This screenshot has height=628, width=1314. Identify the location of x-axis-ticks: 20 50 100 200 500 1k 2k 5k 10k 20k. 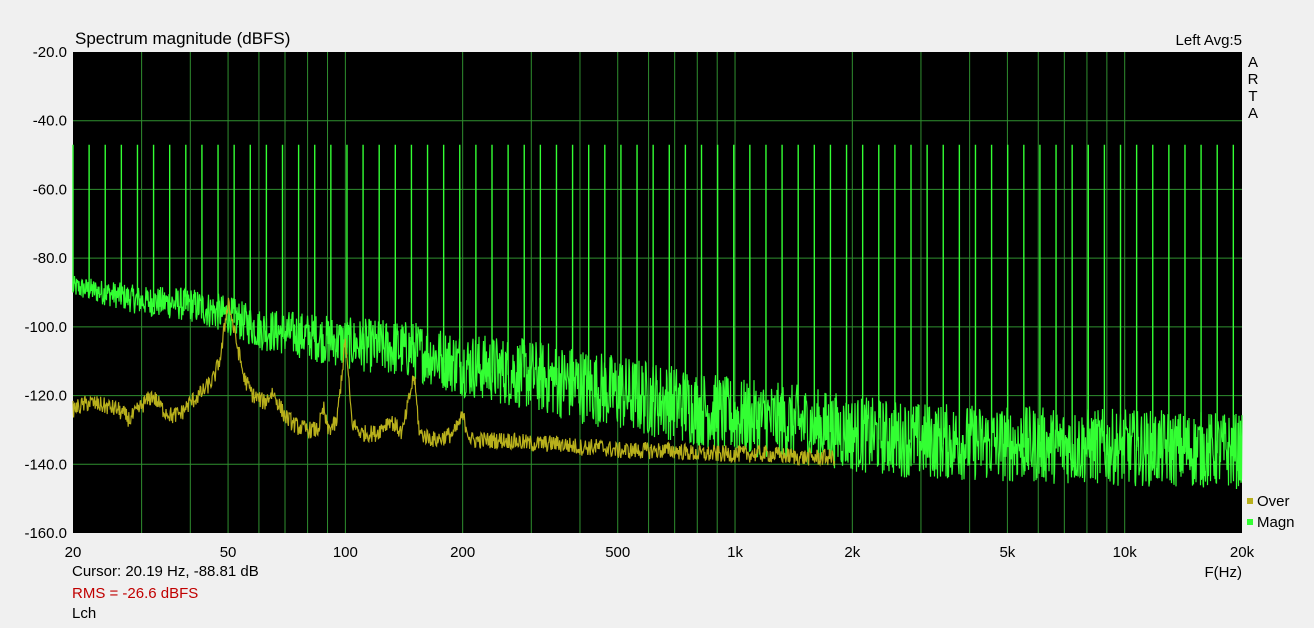
(660, 552).